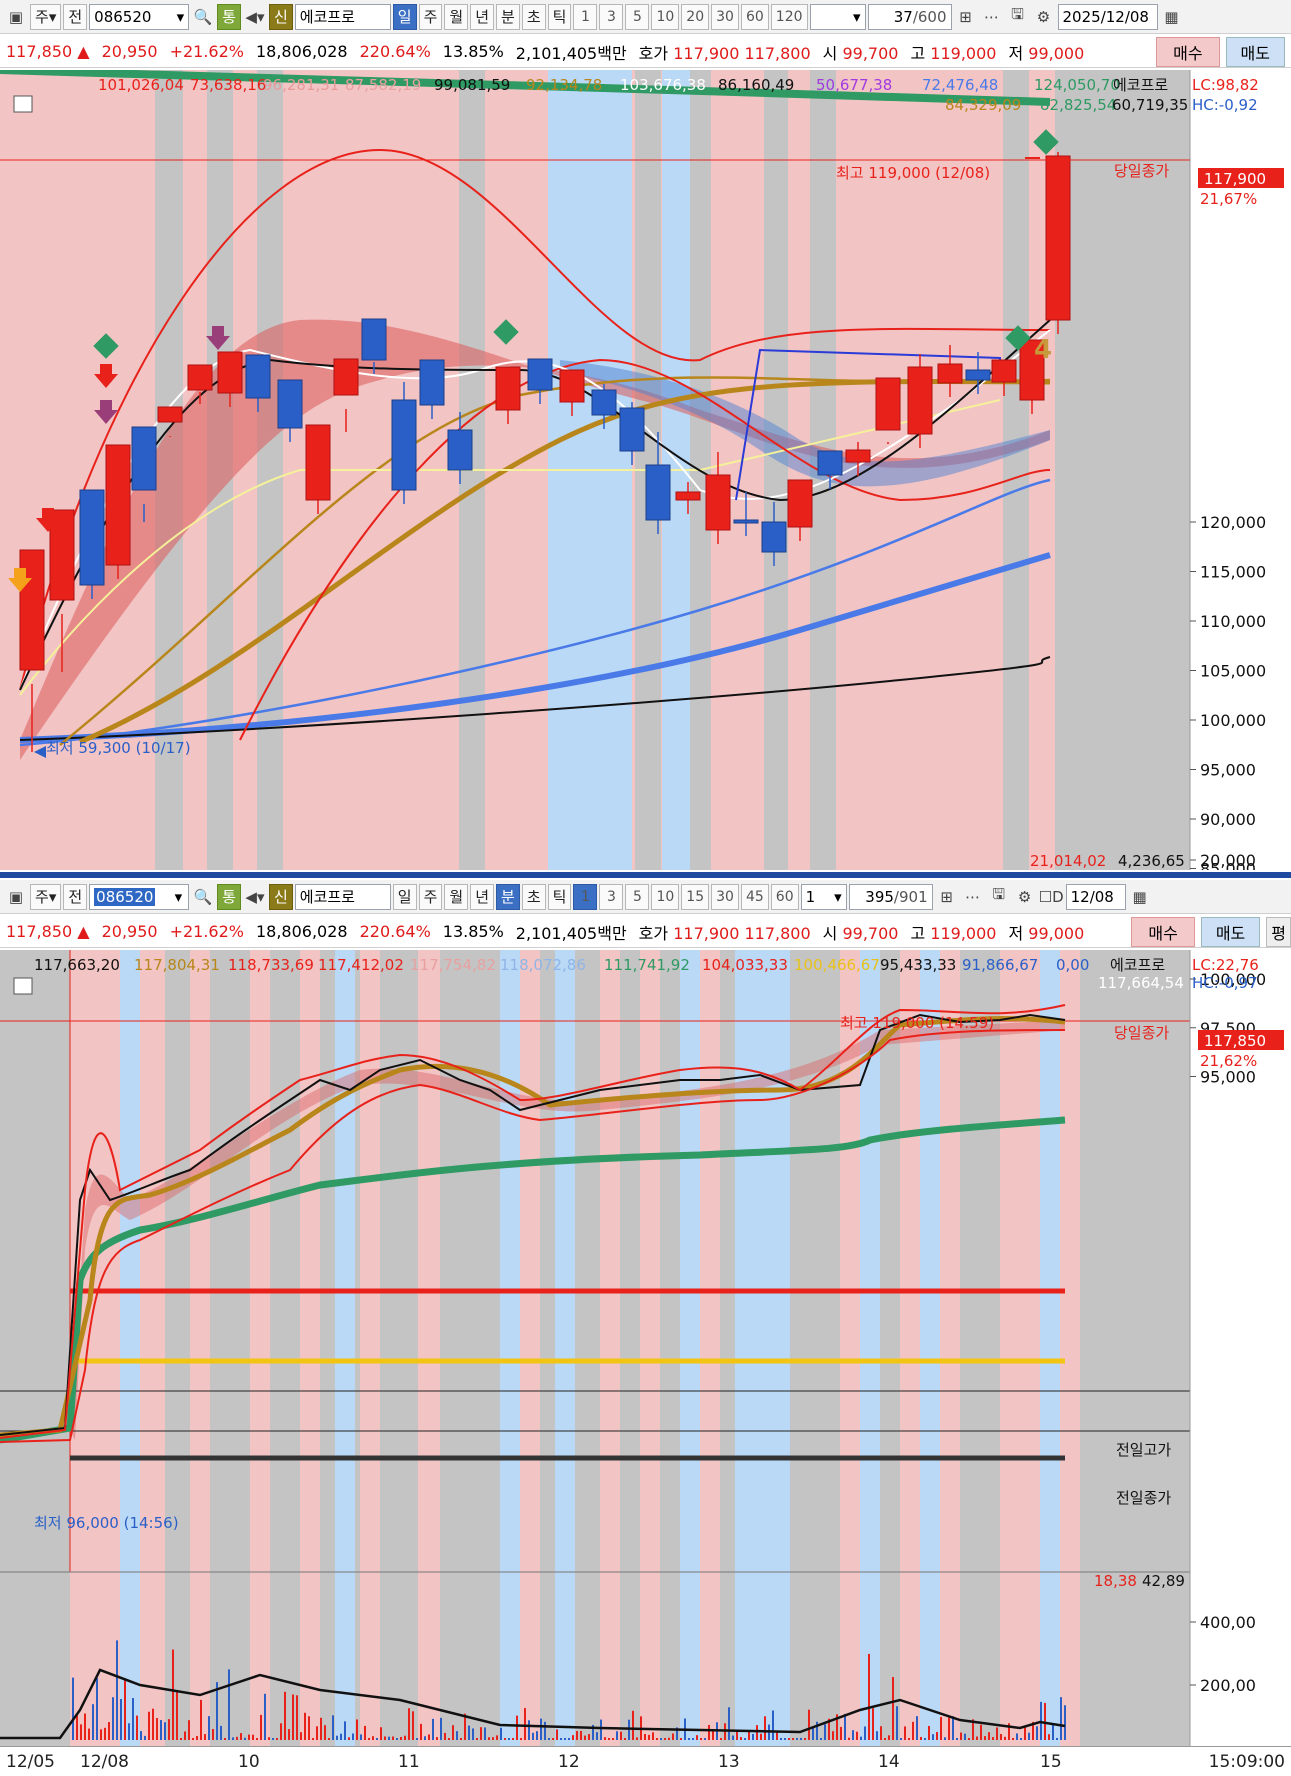  What do you see at coordinates (1278, 931) in the screenshot?
I see `evaluate-button: 평` at bounding box center [1278, 931].